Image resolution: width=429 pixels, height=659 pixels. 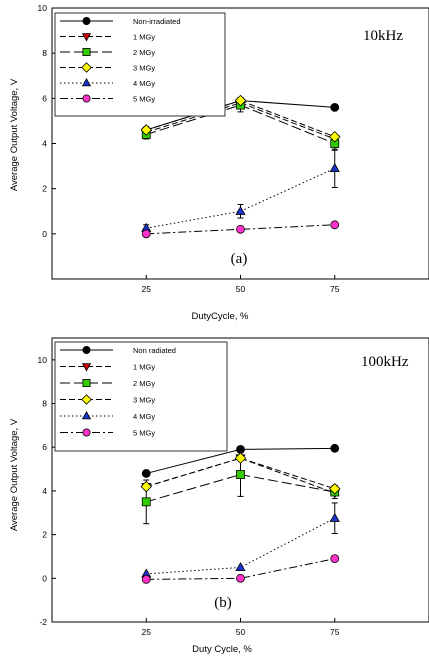 What do you see at coordinates (385, 362) in the screenshot?
I see `annotation-b: 100kHz` at bounding box center [385, 362].